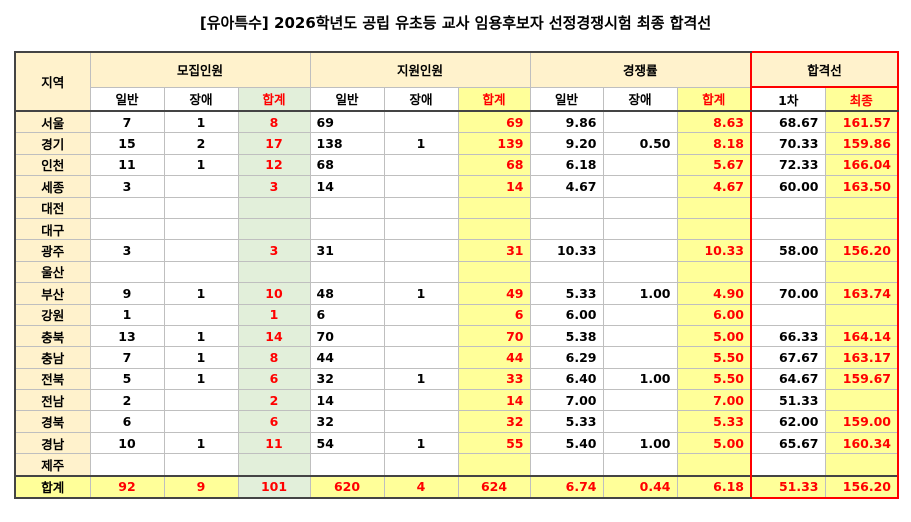 The width and height of the screenshot is (911, 522). Describe the element at coordinates (788, 165) in the screenshot. I see `value-cell: 72.33` at that location.